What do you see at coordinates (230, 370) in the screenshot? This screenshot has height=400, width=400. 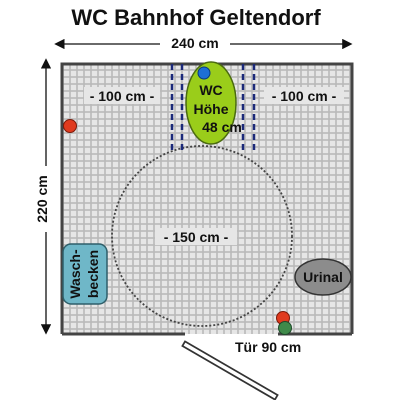 I see `door-leaf-inner` at bounding box center [230, 370].